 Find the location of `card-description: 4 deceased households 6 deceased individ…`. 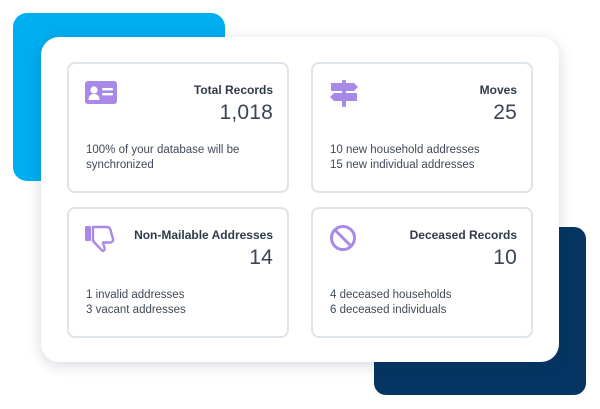

card-description: 4 deceased households 6 deceased individ… is located at coordinates (425, 303).